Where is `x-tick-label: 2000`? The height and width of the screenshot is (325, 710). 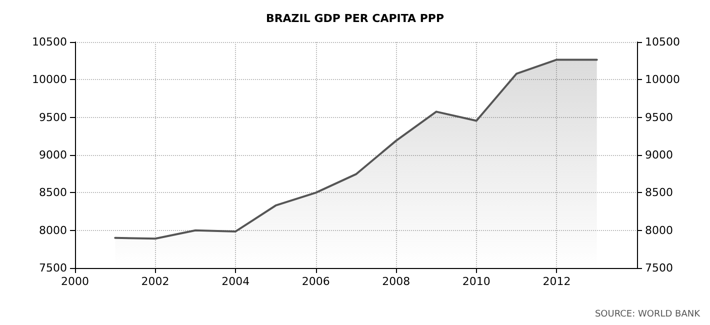
x-tick-label: 2000 is located at coordinates (75, 281).